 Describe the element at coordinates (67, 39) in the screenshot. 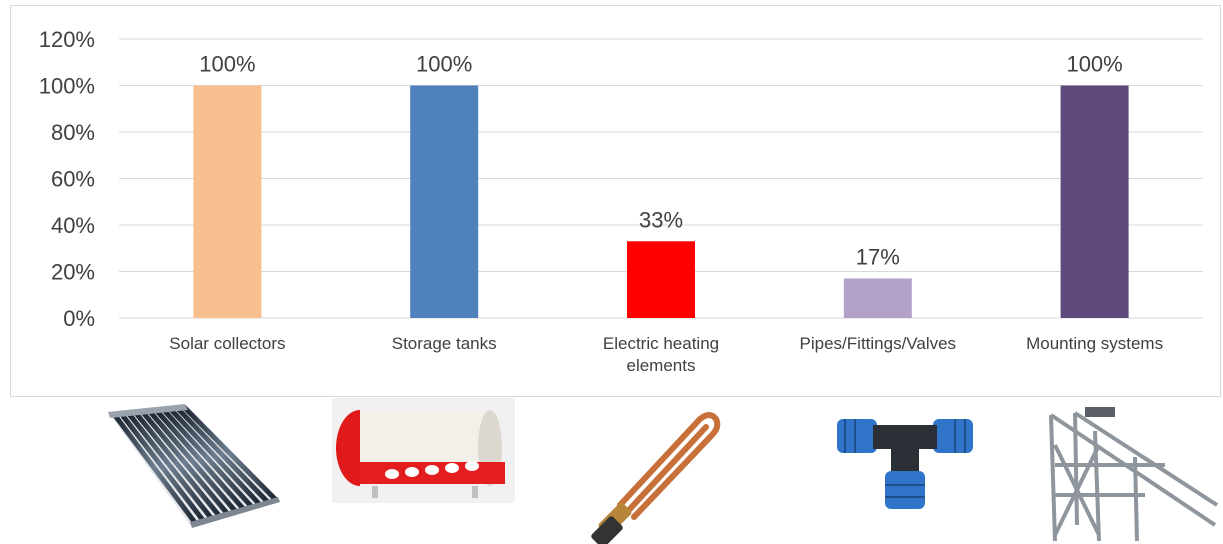

I see `y-tick-label: 120%` at that location.